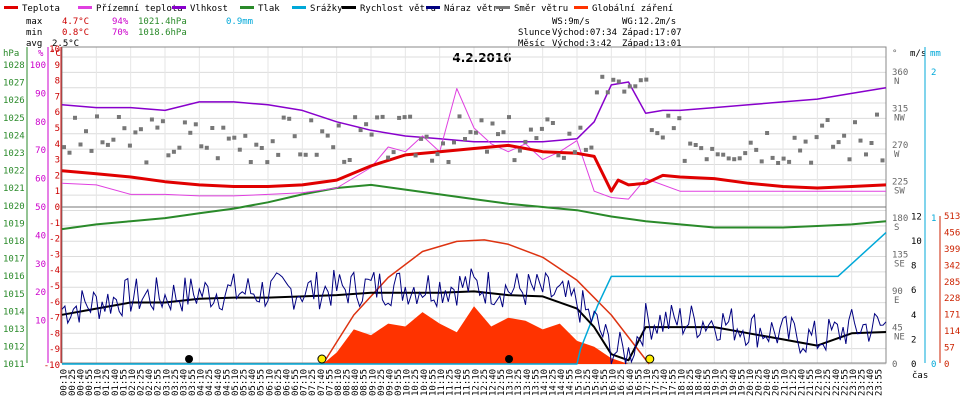 This screenshot has height=400, width=966. I want to click on moonset-marker, so click(509, 359).